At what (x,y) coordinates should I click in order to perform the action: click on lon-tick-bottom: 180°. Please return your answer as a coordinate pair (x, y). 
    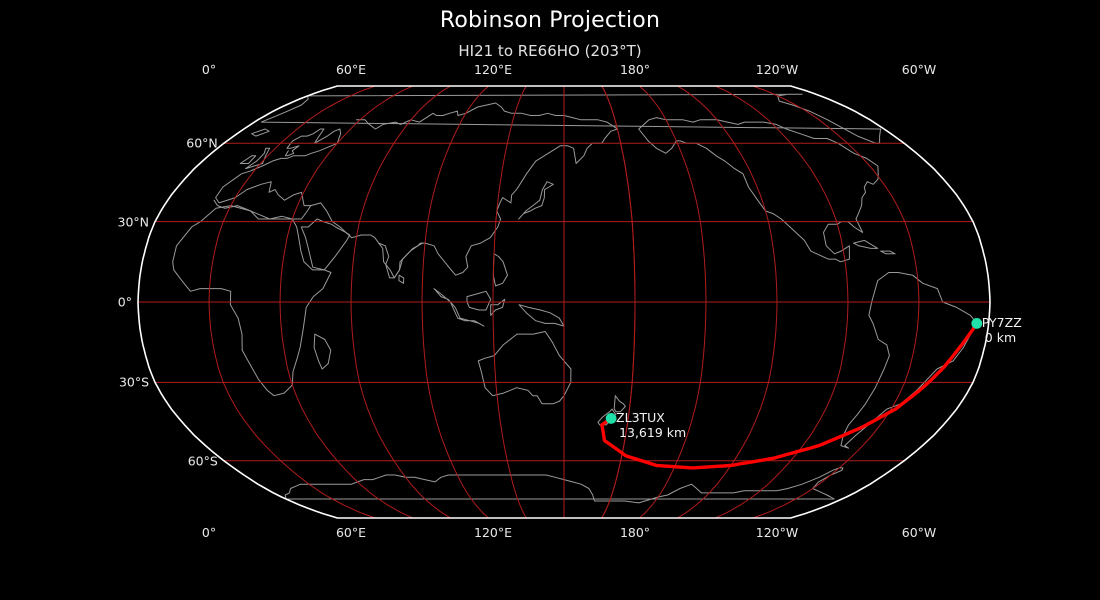
    Looking at the image, I should click on (635, 532).